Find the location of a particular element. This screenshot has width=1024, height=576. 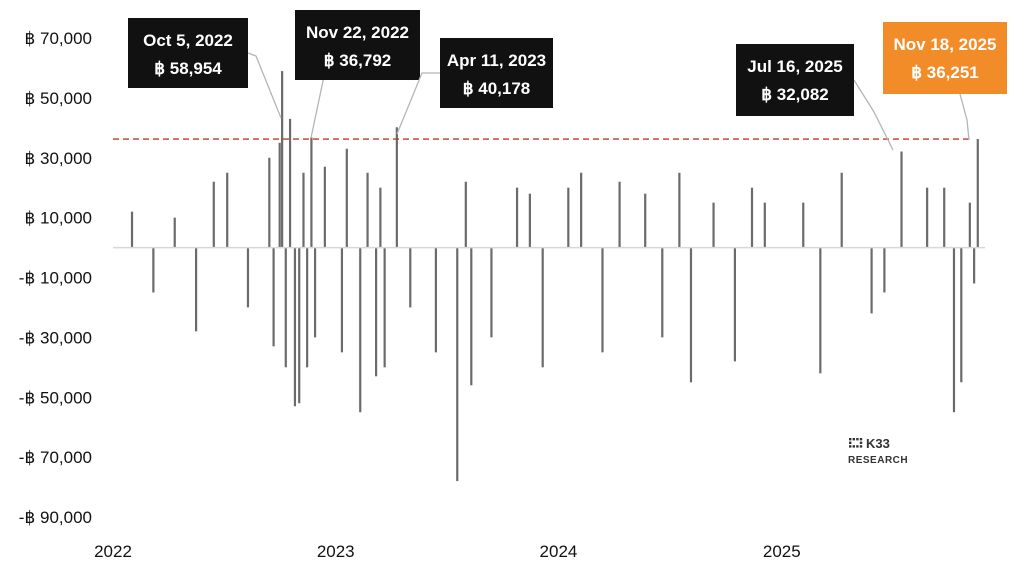

annotation-date: Nov 18, 2025 is located at coordinates (944, 44).